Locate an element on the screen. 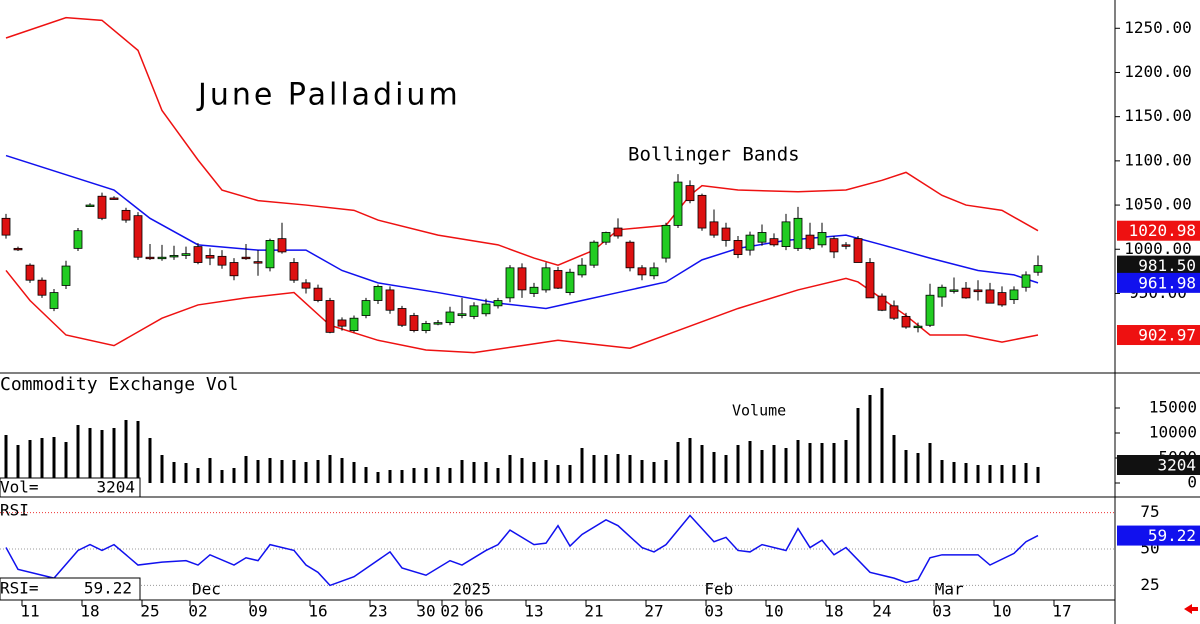  panel-title: RSI is located at coordinates (14, 510).